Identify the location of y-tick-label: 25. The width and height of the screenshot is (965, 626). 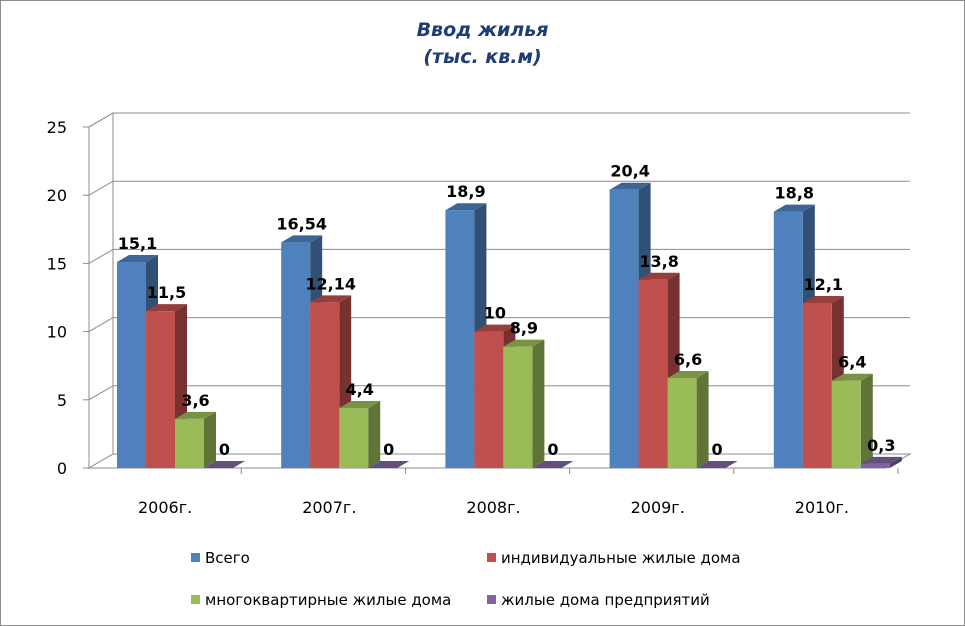
(57, 127).